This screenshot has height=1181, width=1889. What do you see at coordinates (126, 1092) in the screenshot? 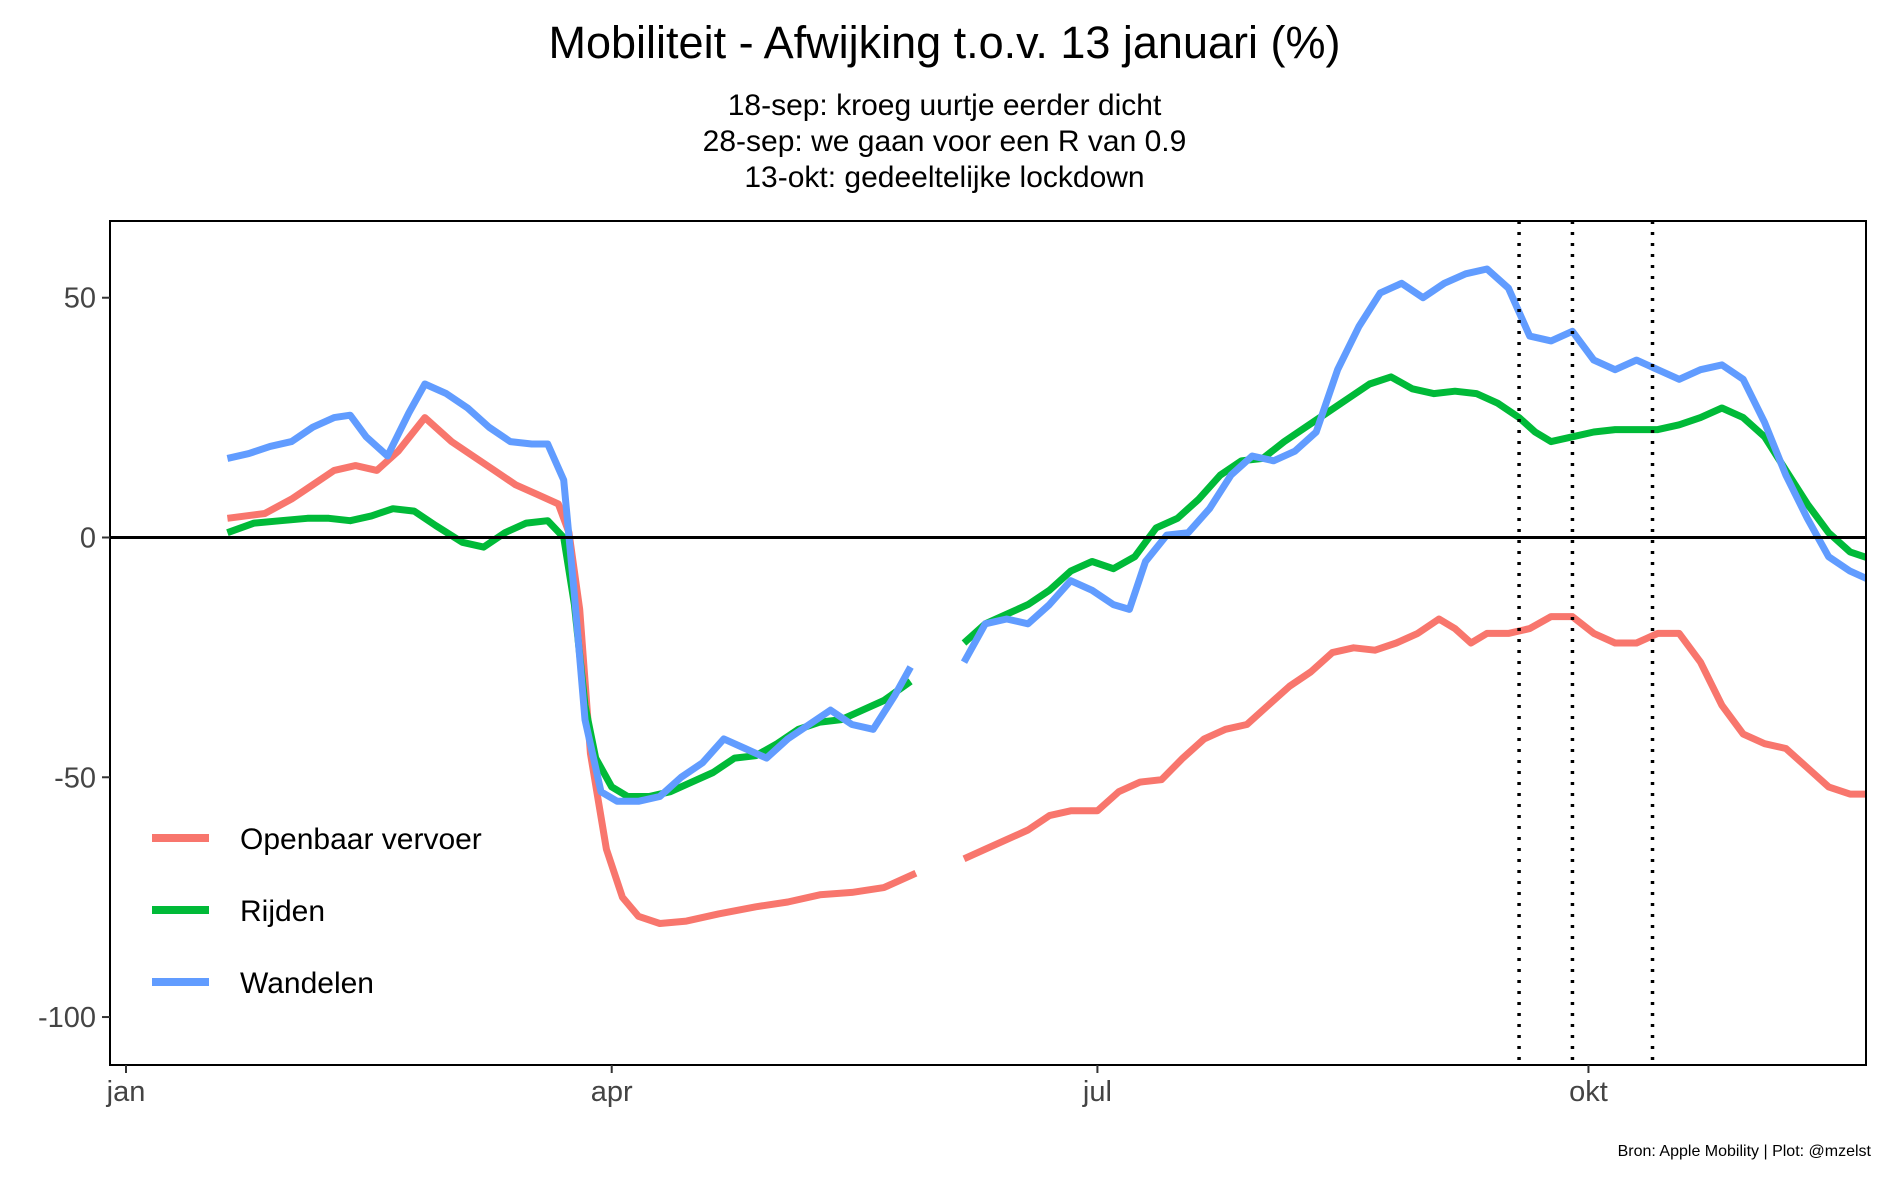
I see `x-tick-label: jan` at bounding box center [126, 1092].